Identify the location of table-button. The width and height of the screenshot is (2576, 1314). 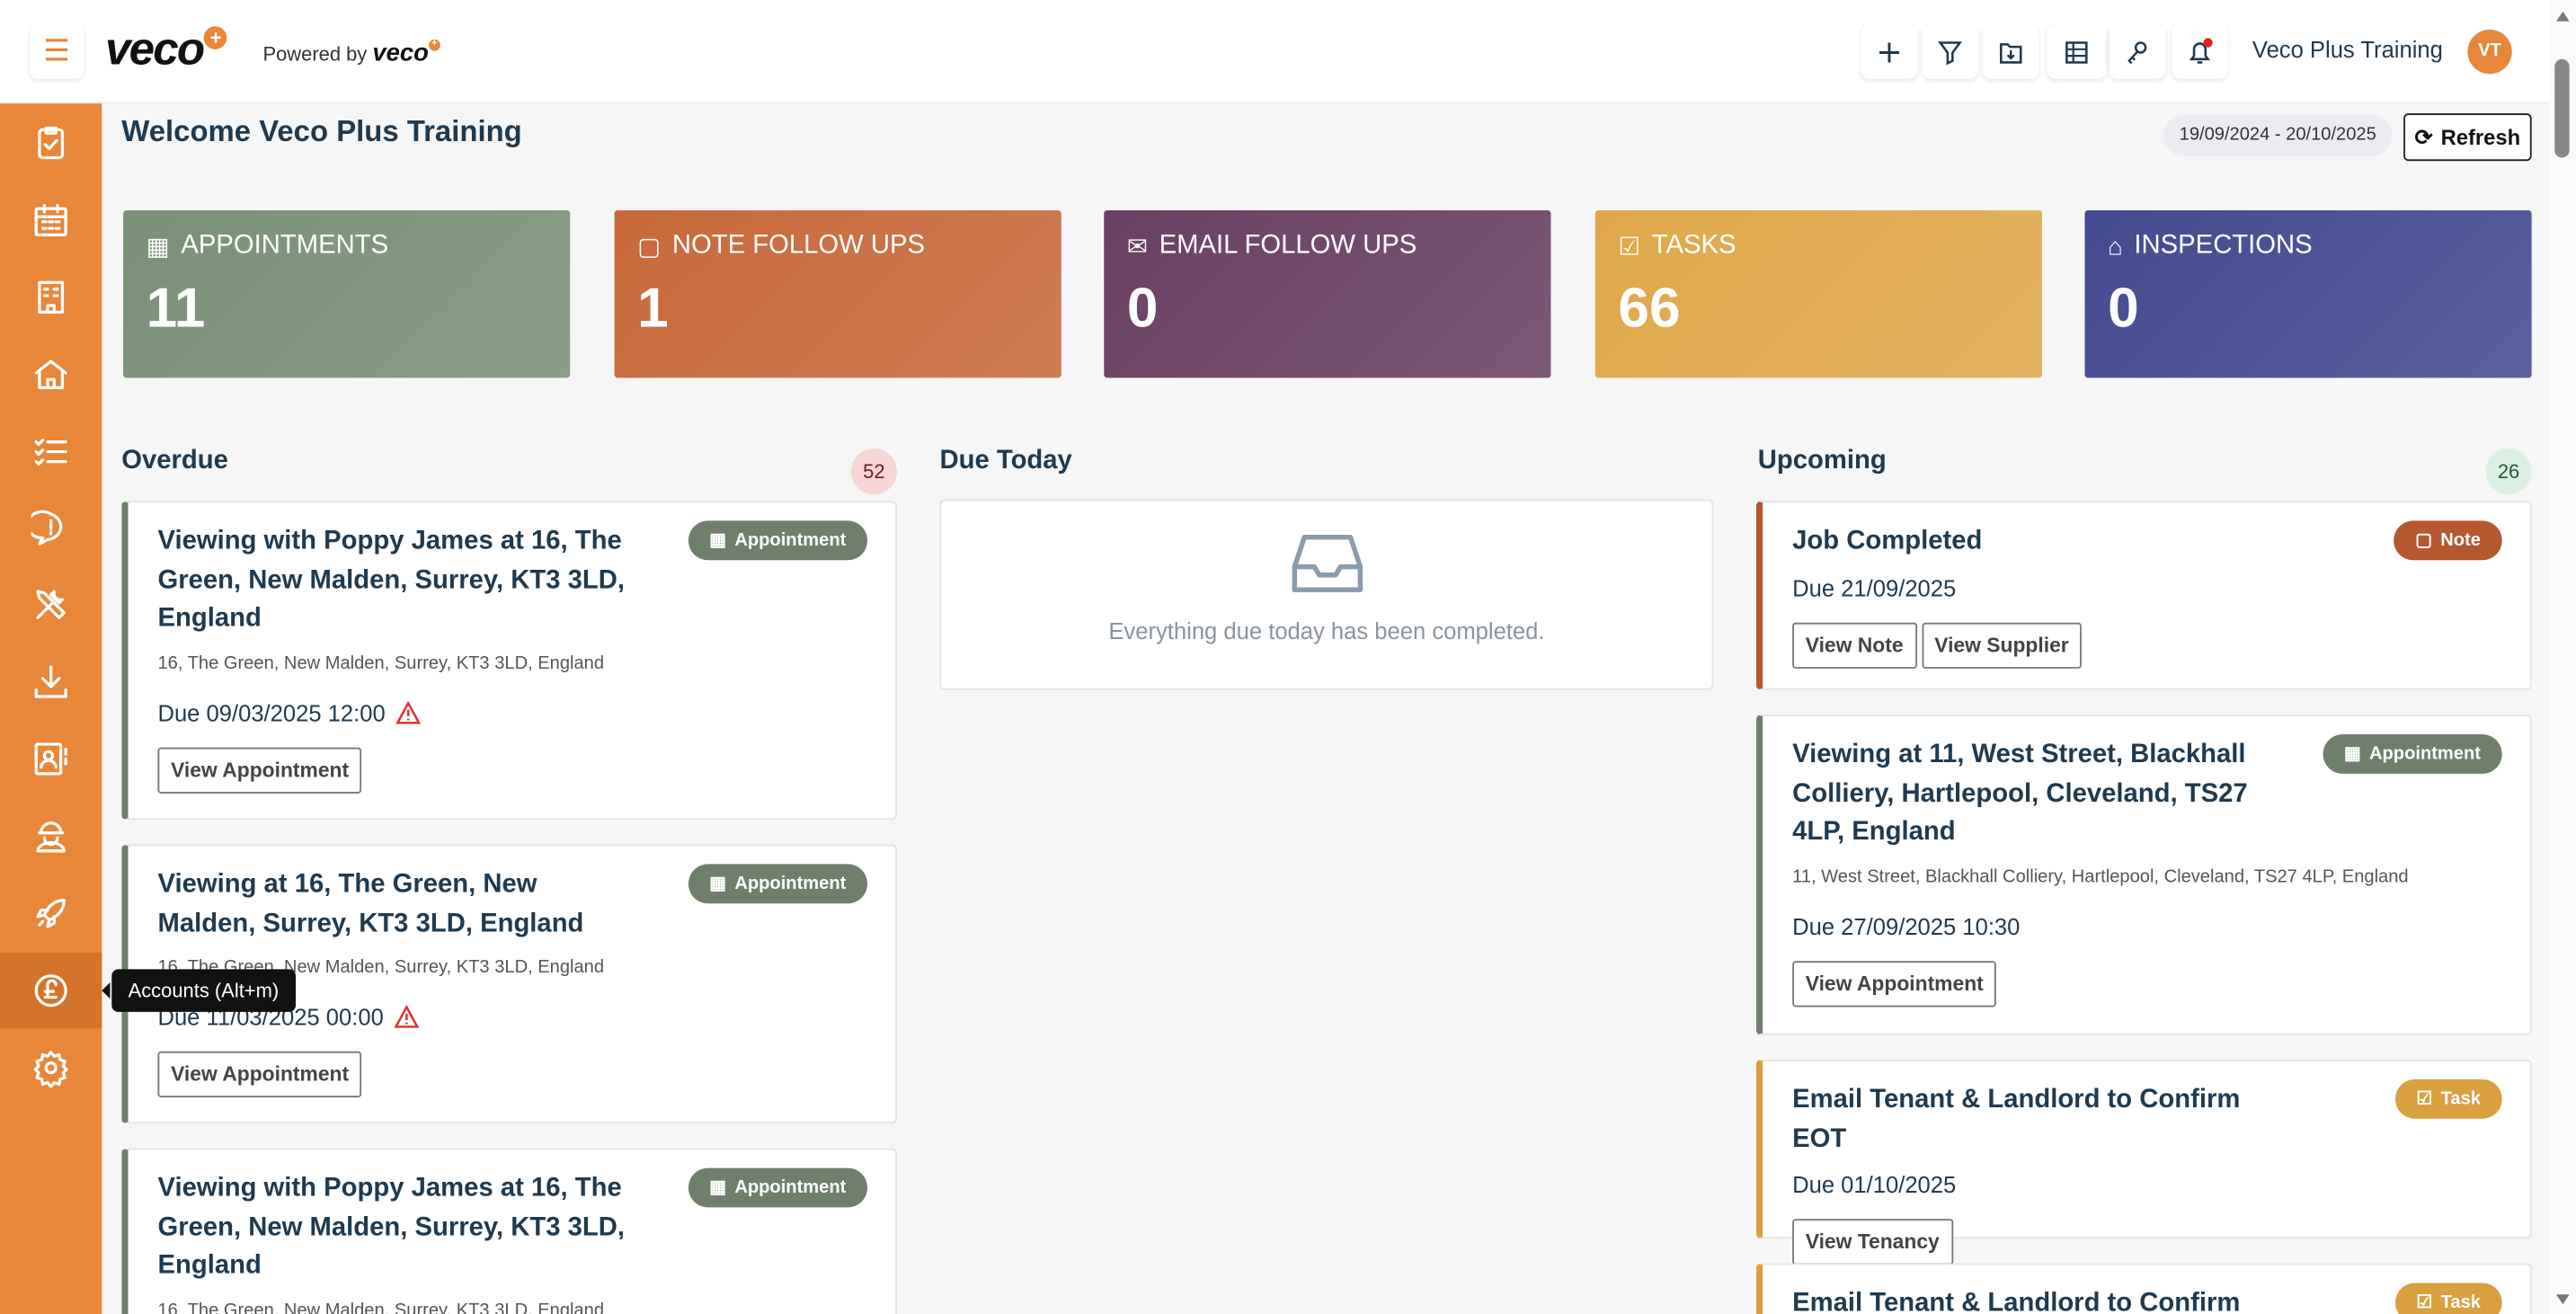
(2077, 52).